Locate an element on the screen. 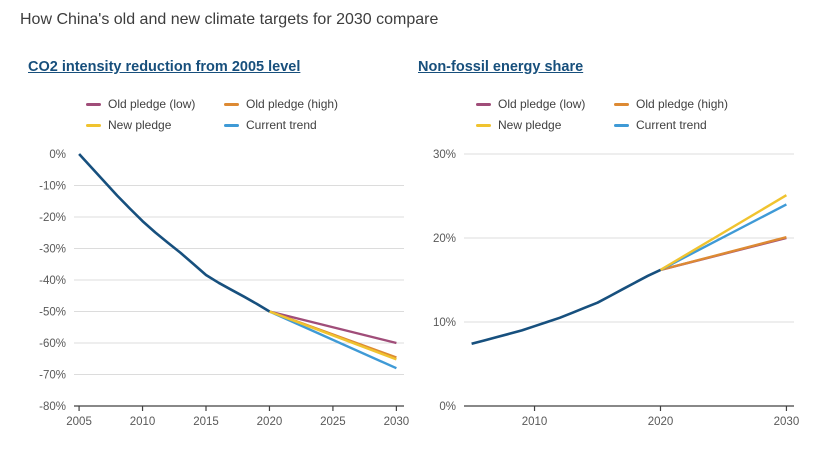  y-tick-label: -70% is located at coordinates (52, 376).